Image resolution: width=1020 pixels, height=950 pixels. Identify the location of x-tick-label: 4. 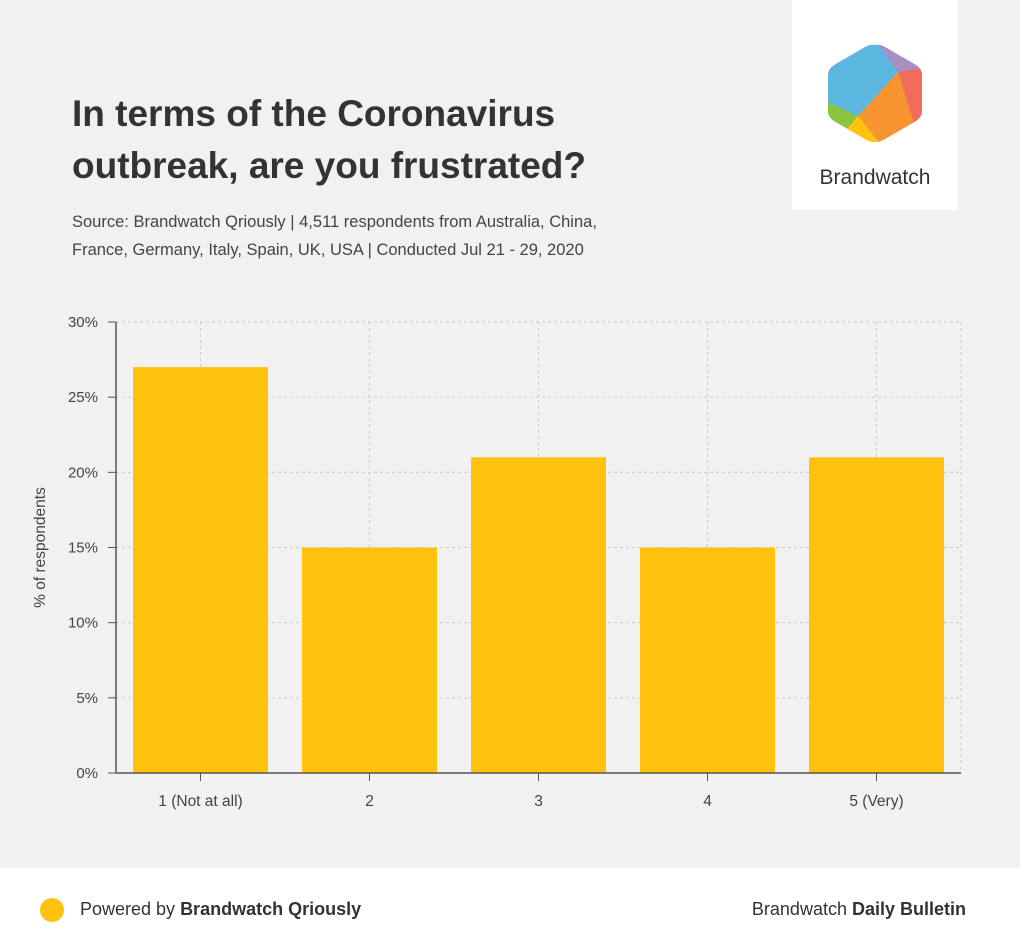
(707, 801).